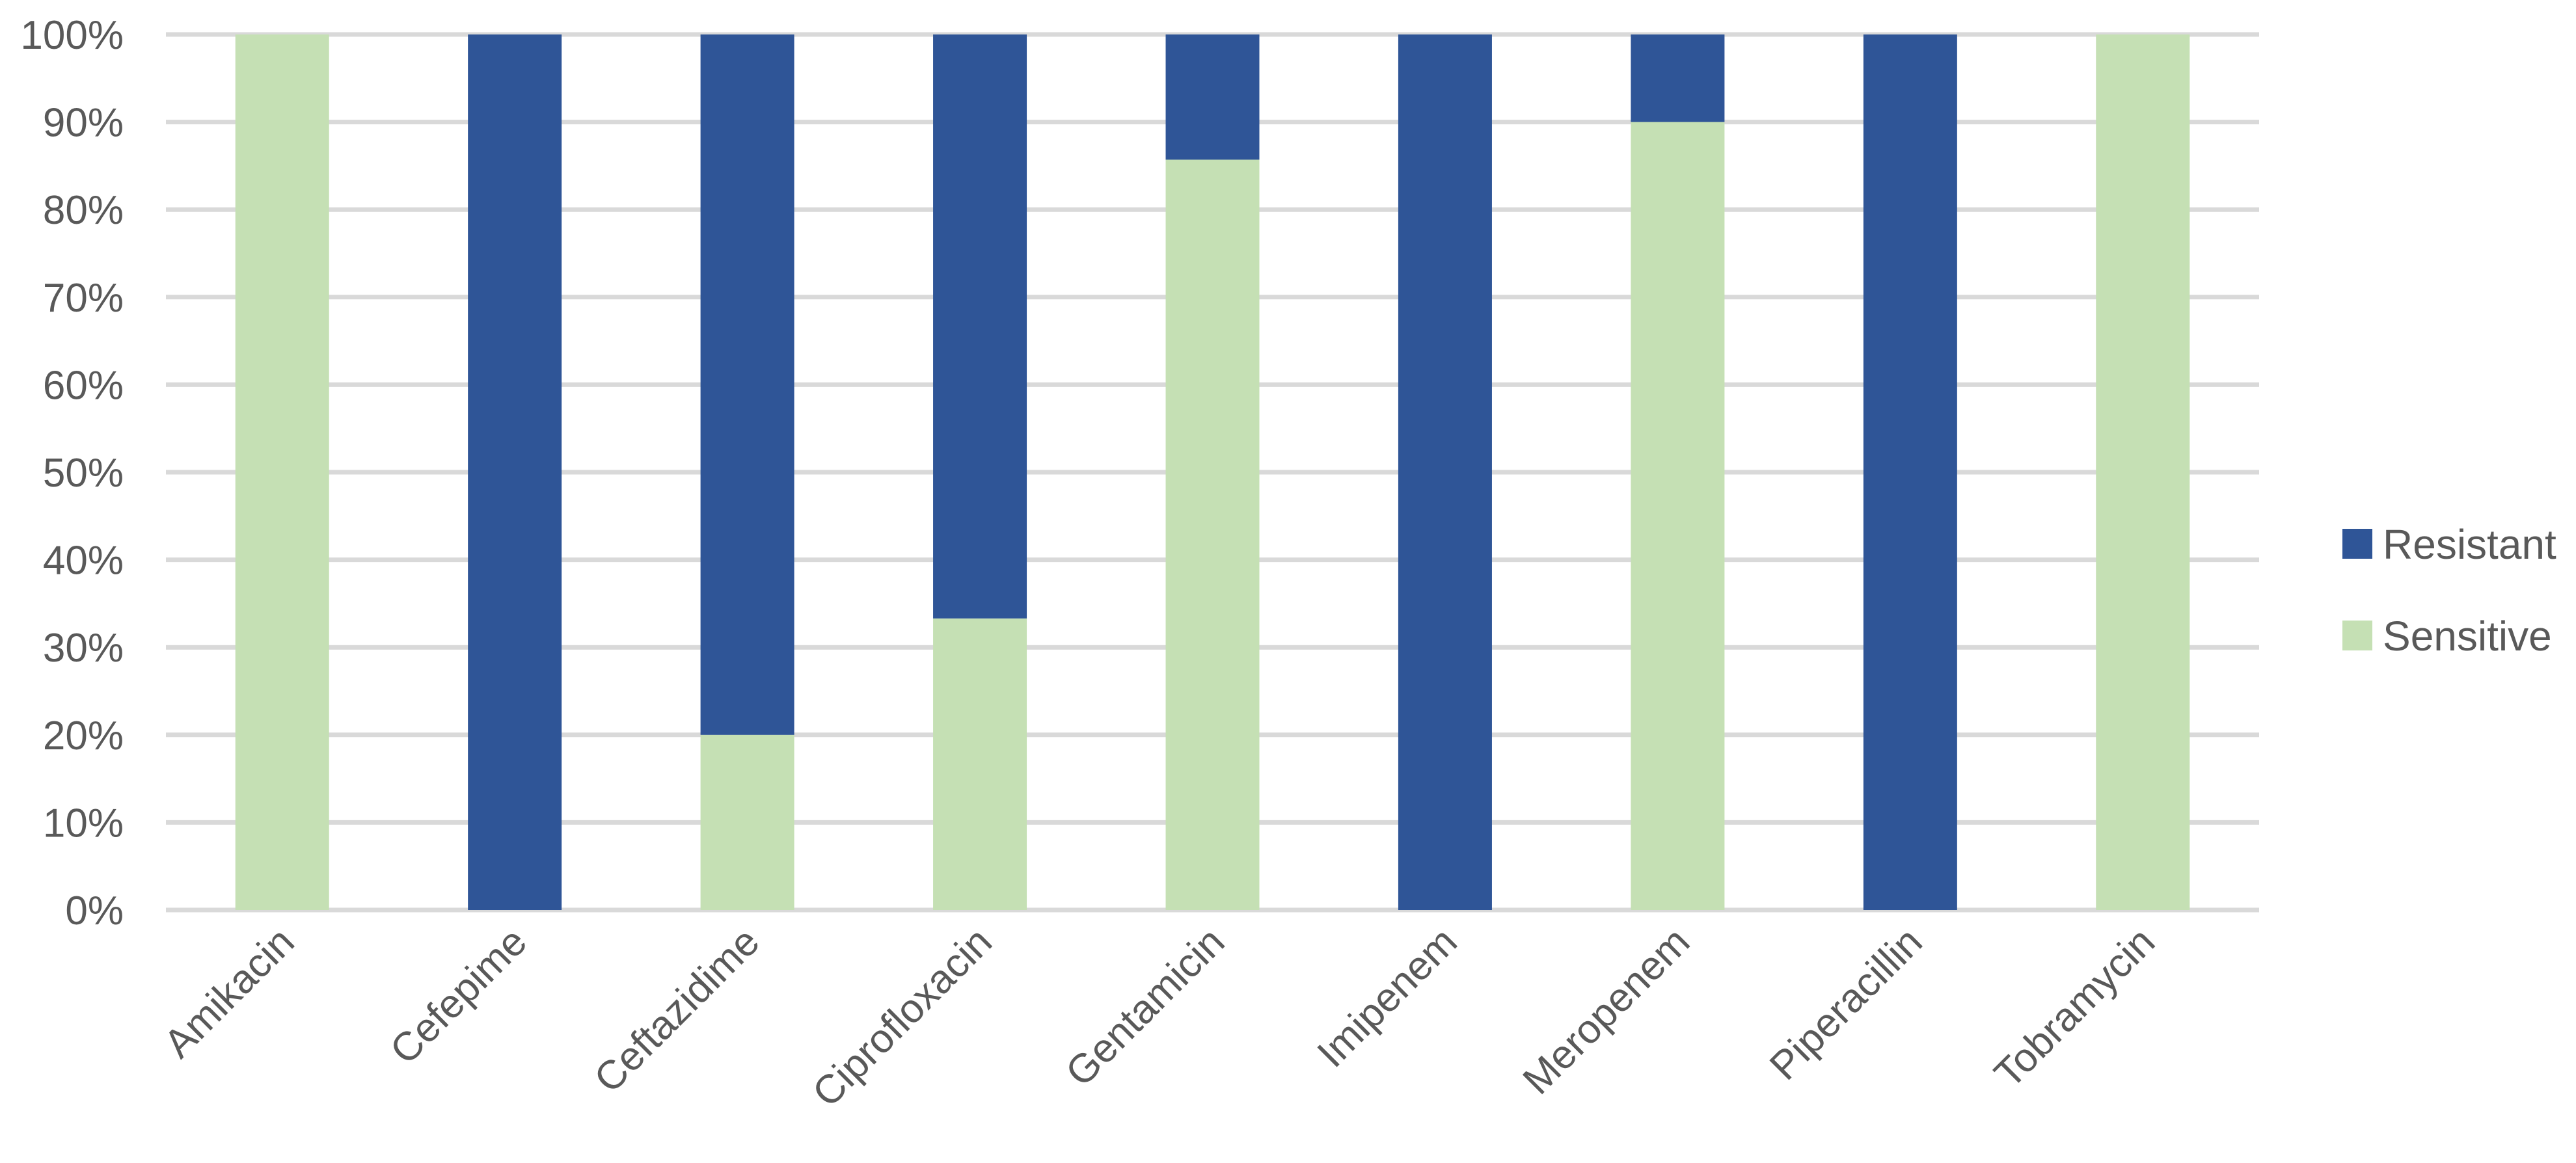 The height and width of the screenshot is (1163, 2576). I want to click on x-category-label: Tobramycin, so click(2074, 1008).